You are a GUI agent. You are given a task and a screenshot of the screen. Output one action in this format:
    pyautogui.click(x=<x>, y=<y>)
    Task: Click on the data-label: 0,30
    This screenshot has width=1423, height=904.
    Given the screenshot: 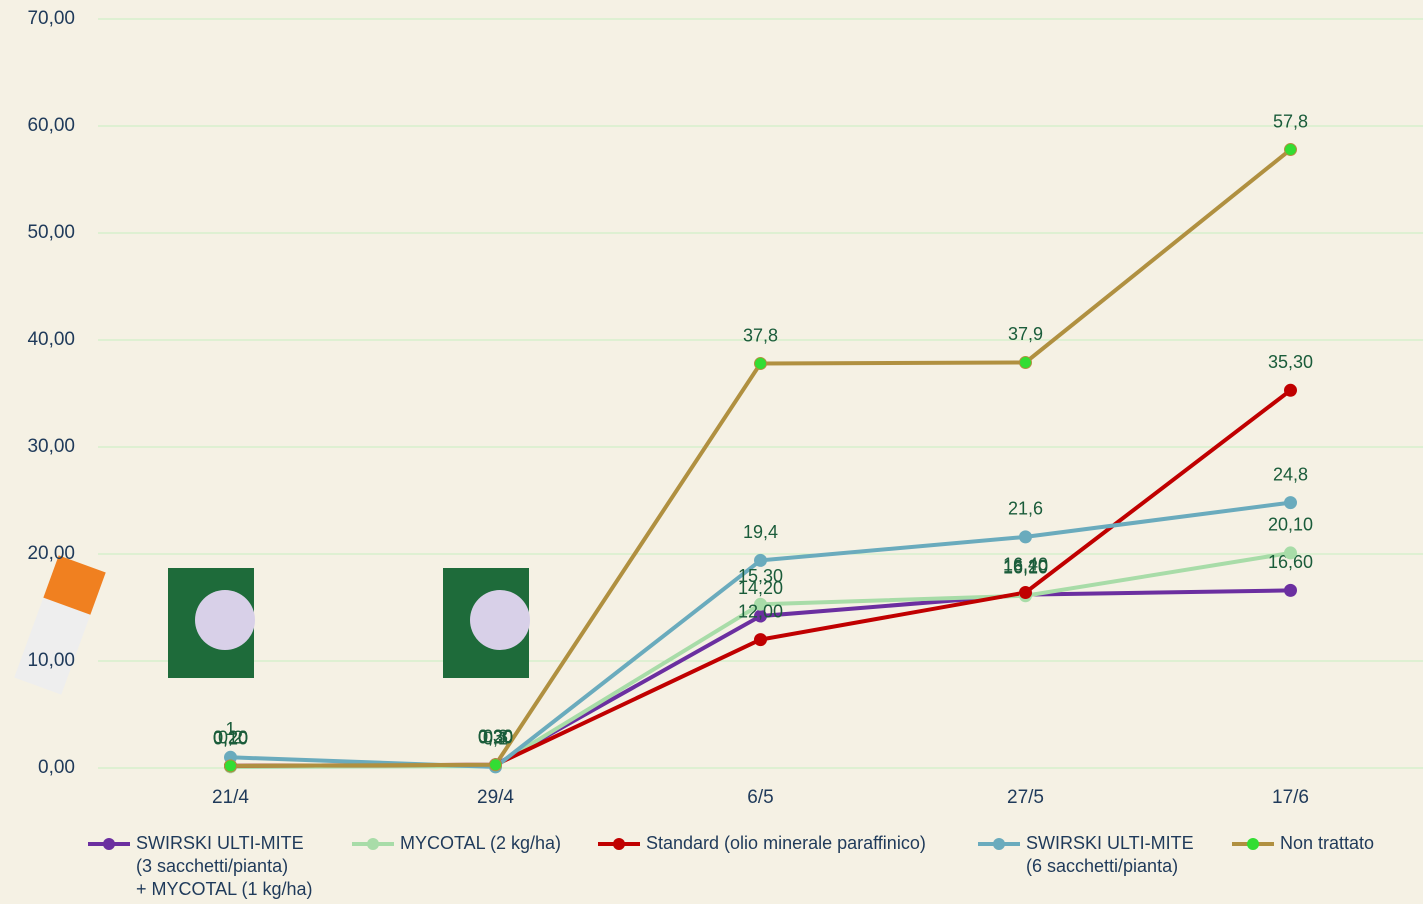 What is the action you would take?
    pyautogui.click(x=495, y=737)
    